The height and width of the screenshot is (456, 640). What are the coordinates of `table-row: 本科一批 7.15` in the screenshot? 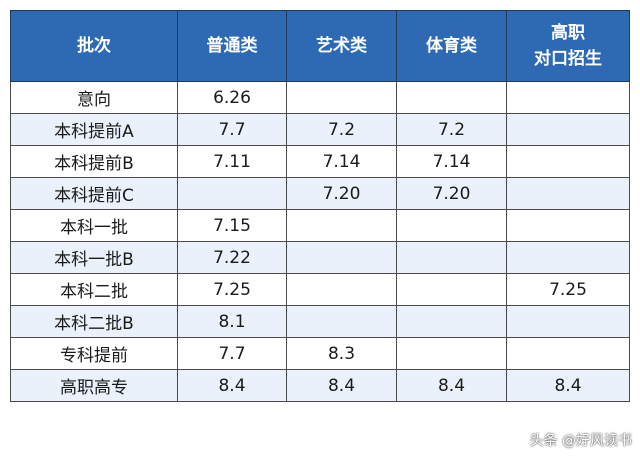 It's located at (320, 225).